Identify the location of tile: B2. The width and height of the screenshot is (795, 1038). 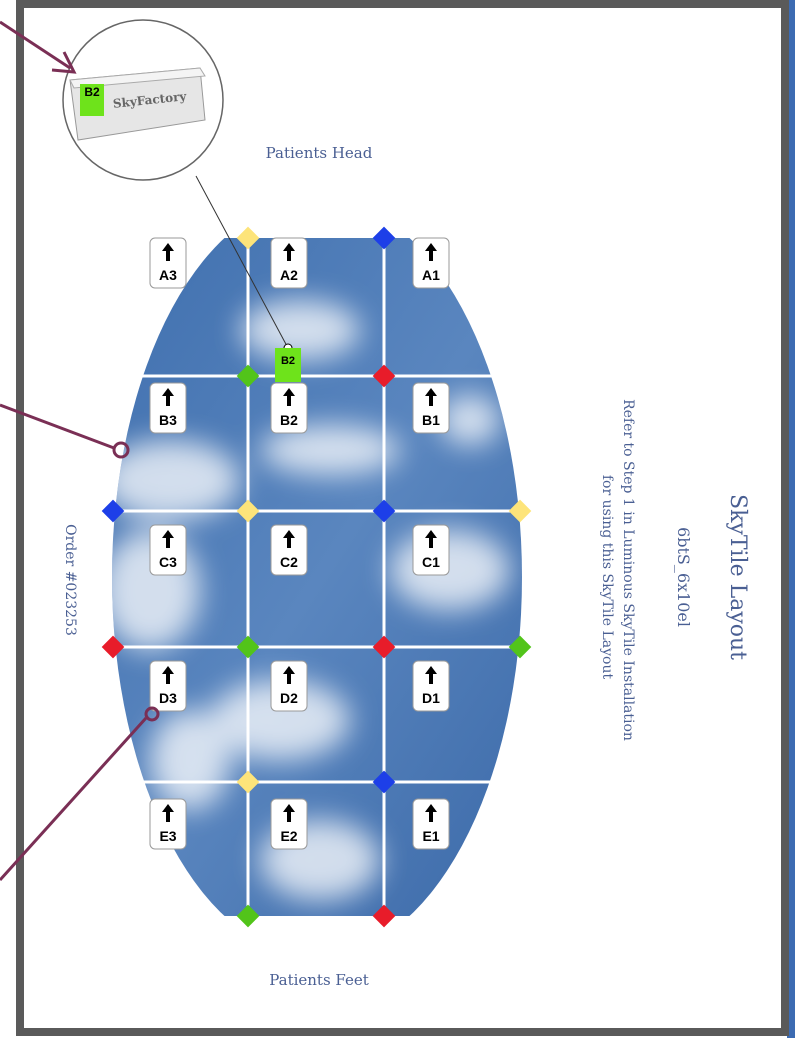
(289, 408).